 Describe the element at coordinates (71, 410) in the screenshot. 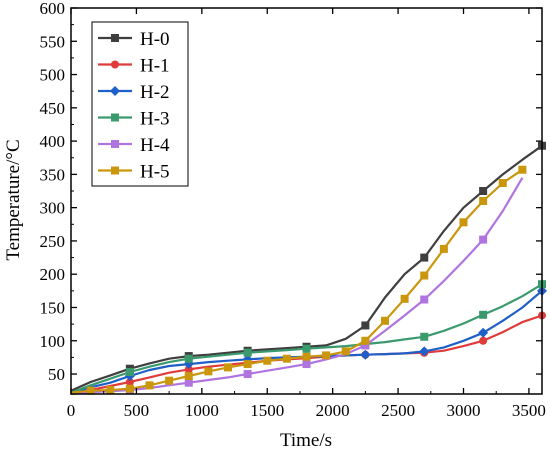

I see `x-tick-label: 0` at that location.